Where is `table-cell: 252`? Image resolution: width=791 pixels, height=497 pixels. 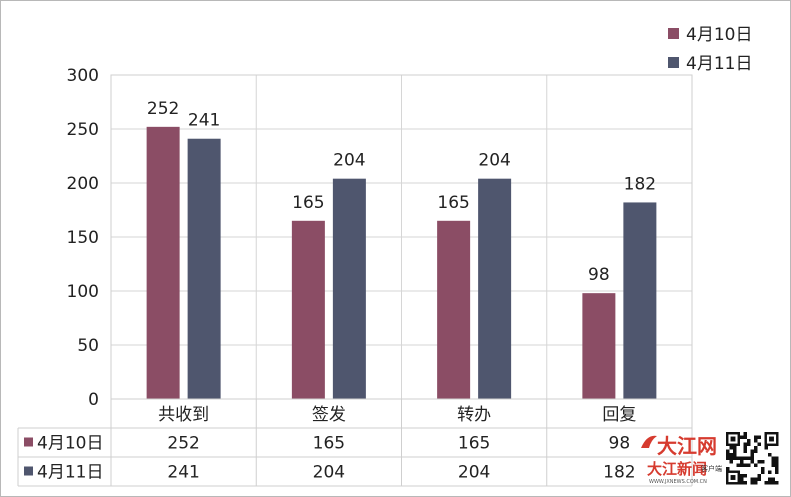 table-cell: 252 is located at coordinates (183, 444).